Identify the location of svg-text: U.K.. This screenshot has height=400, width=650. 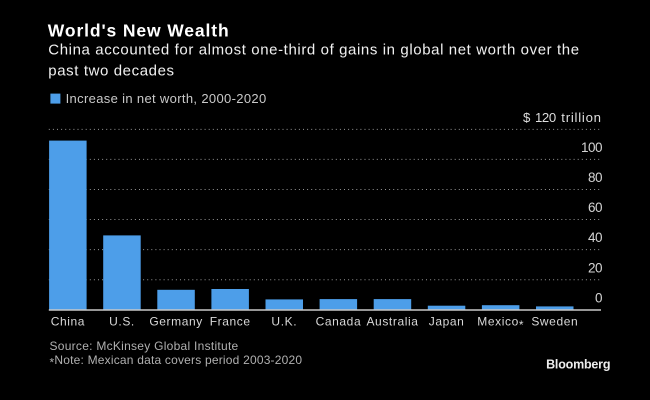
(284, 322).